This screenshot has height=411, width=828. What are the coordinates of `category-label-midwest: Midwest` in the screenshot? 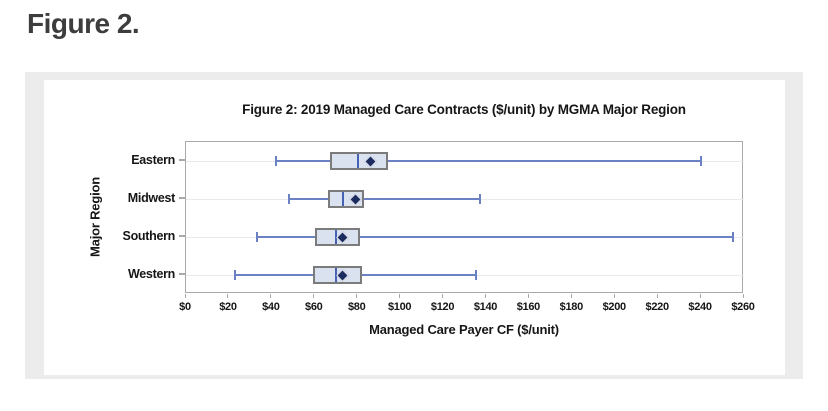 It's located at (151, 198).